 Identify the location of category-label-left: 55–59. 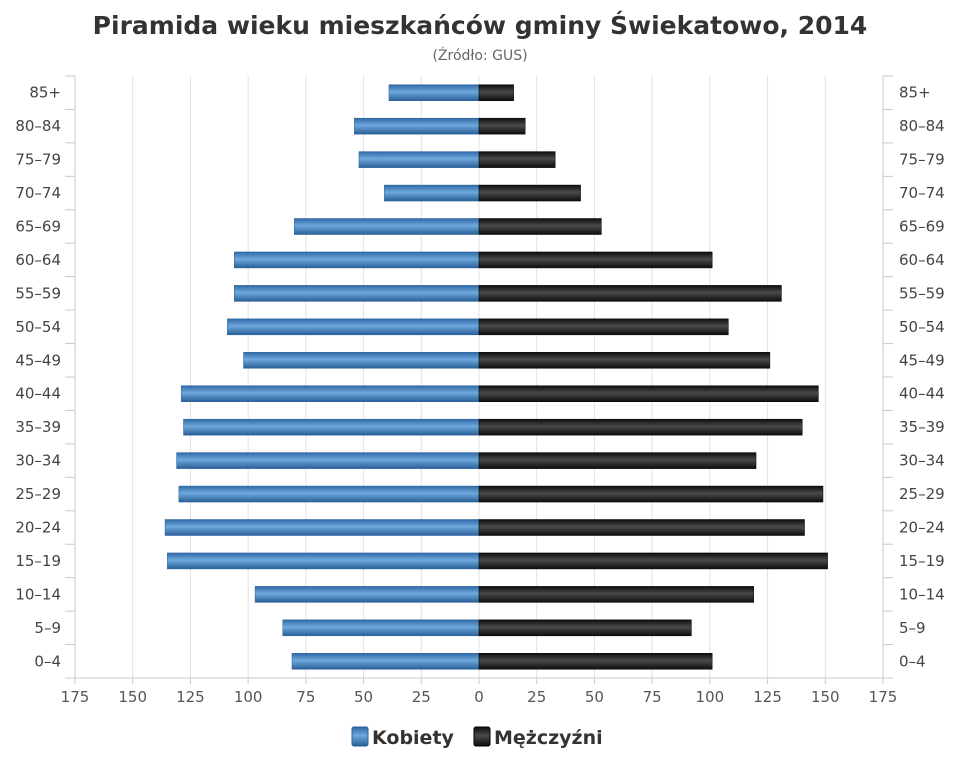
(38, 293).